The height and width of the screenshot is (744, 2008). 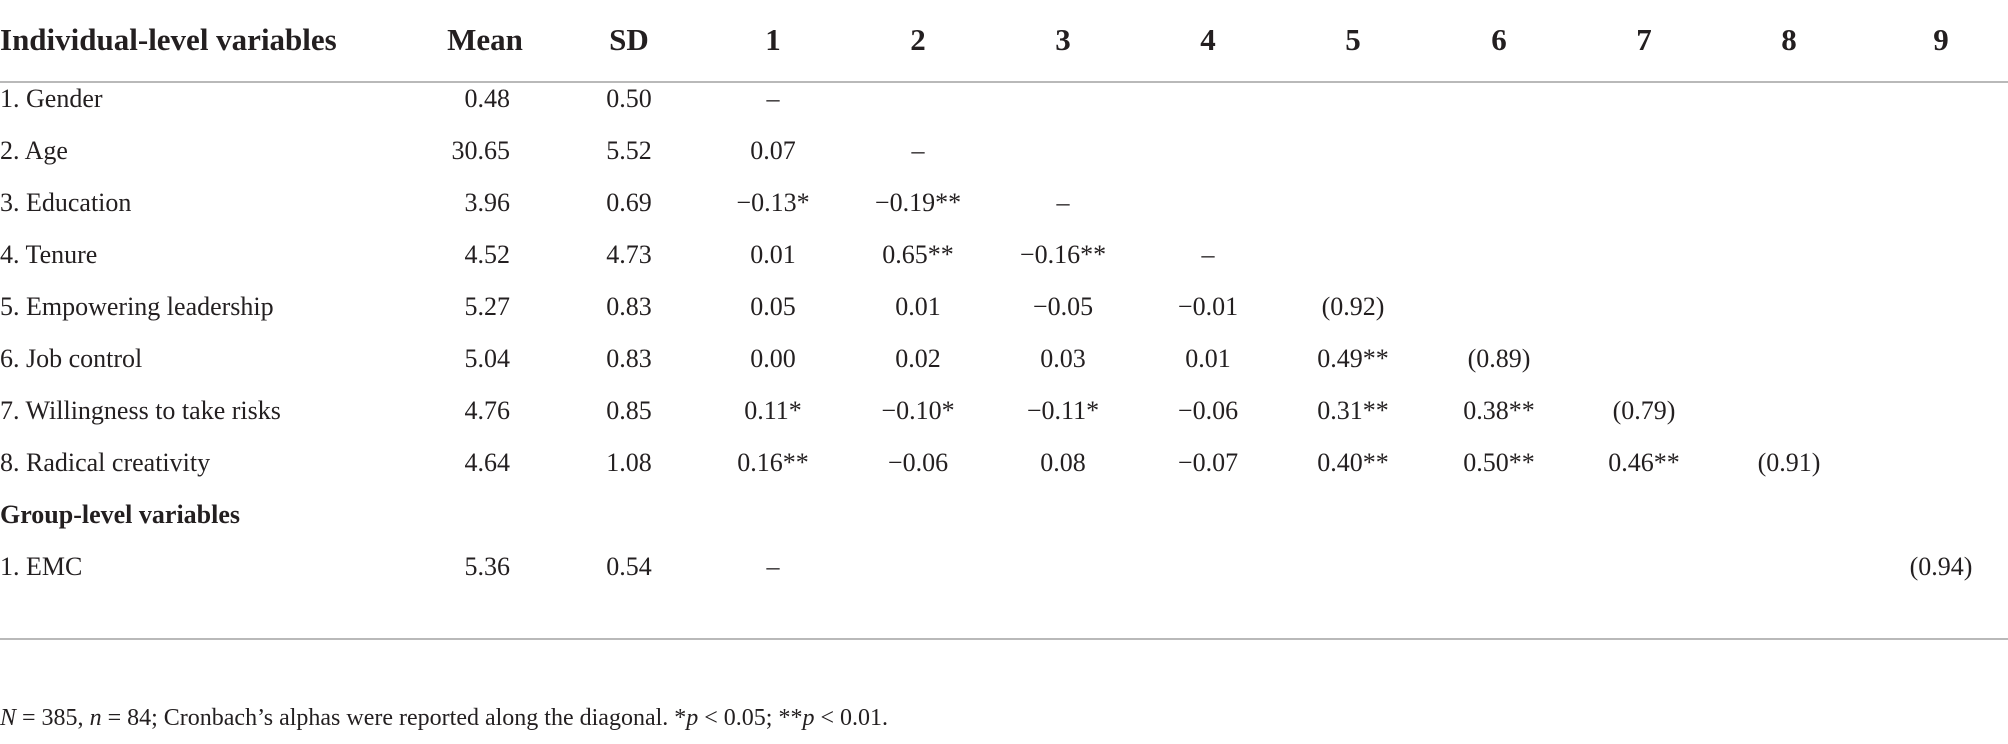 I want to click on correlation-cell: 0.65**, so click(x=918, y=254).